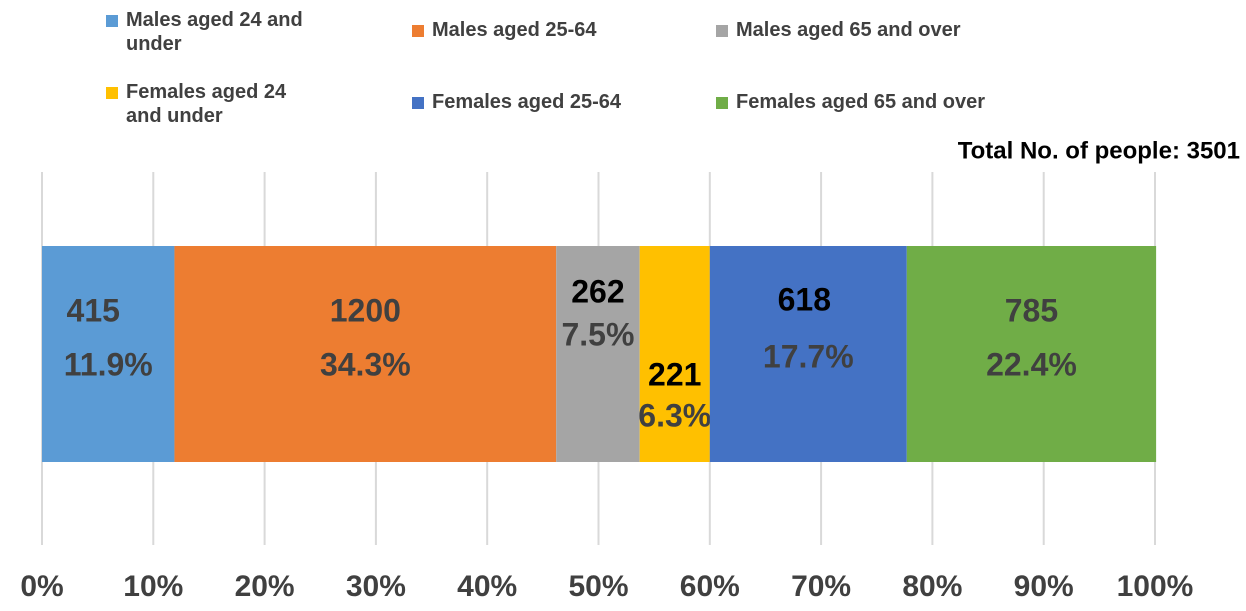  I want to click on data-label: 17.7%, so click(808, 356).